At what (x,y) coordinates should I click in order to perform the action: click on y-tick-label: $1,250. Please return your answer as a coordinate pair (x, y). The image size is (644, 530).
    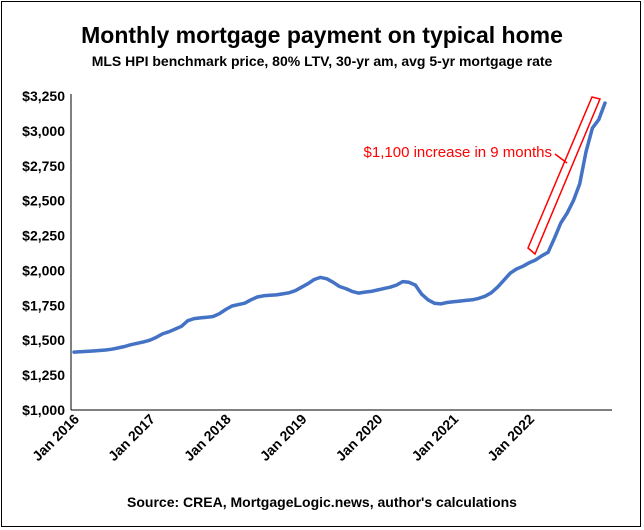
    Looking at the image, I should click on (43, 375).